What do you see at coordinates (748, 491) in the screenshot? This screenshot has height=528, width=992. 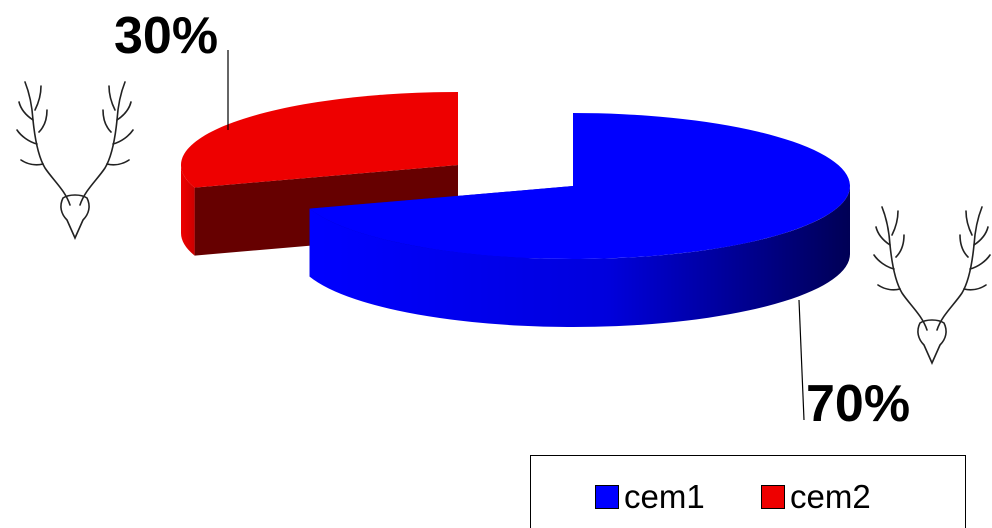 I see `chart-legend: cem1 cem2` at bounding box center [748, 491].